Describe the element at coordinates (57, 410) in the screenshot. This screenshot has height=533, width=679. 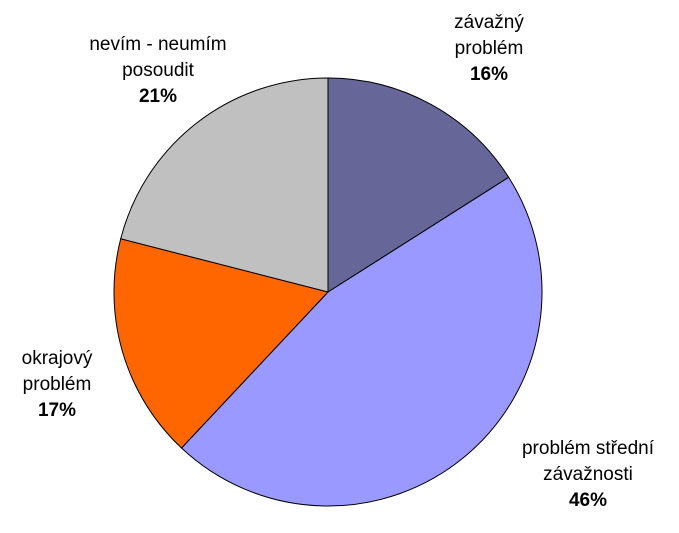
I see `value-label: 17%` at that location.